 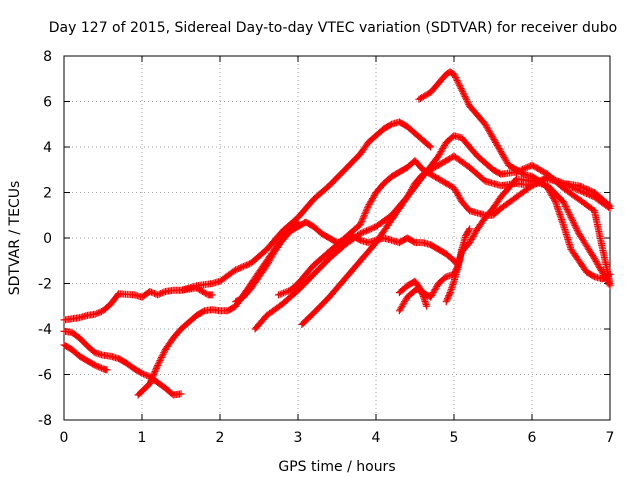 What do you see at coordinates (337, 438) in the screenshot?
I see `x-tick-labels: 0 1 2 3 4 5 6 7` at bounding box center [337, 438].